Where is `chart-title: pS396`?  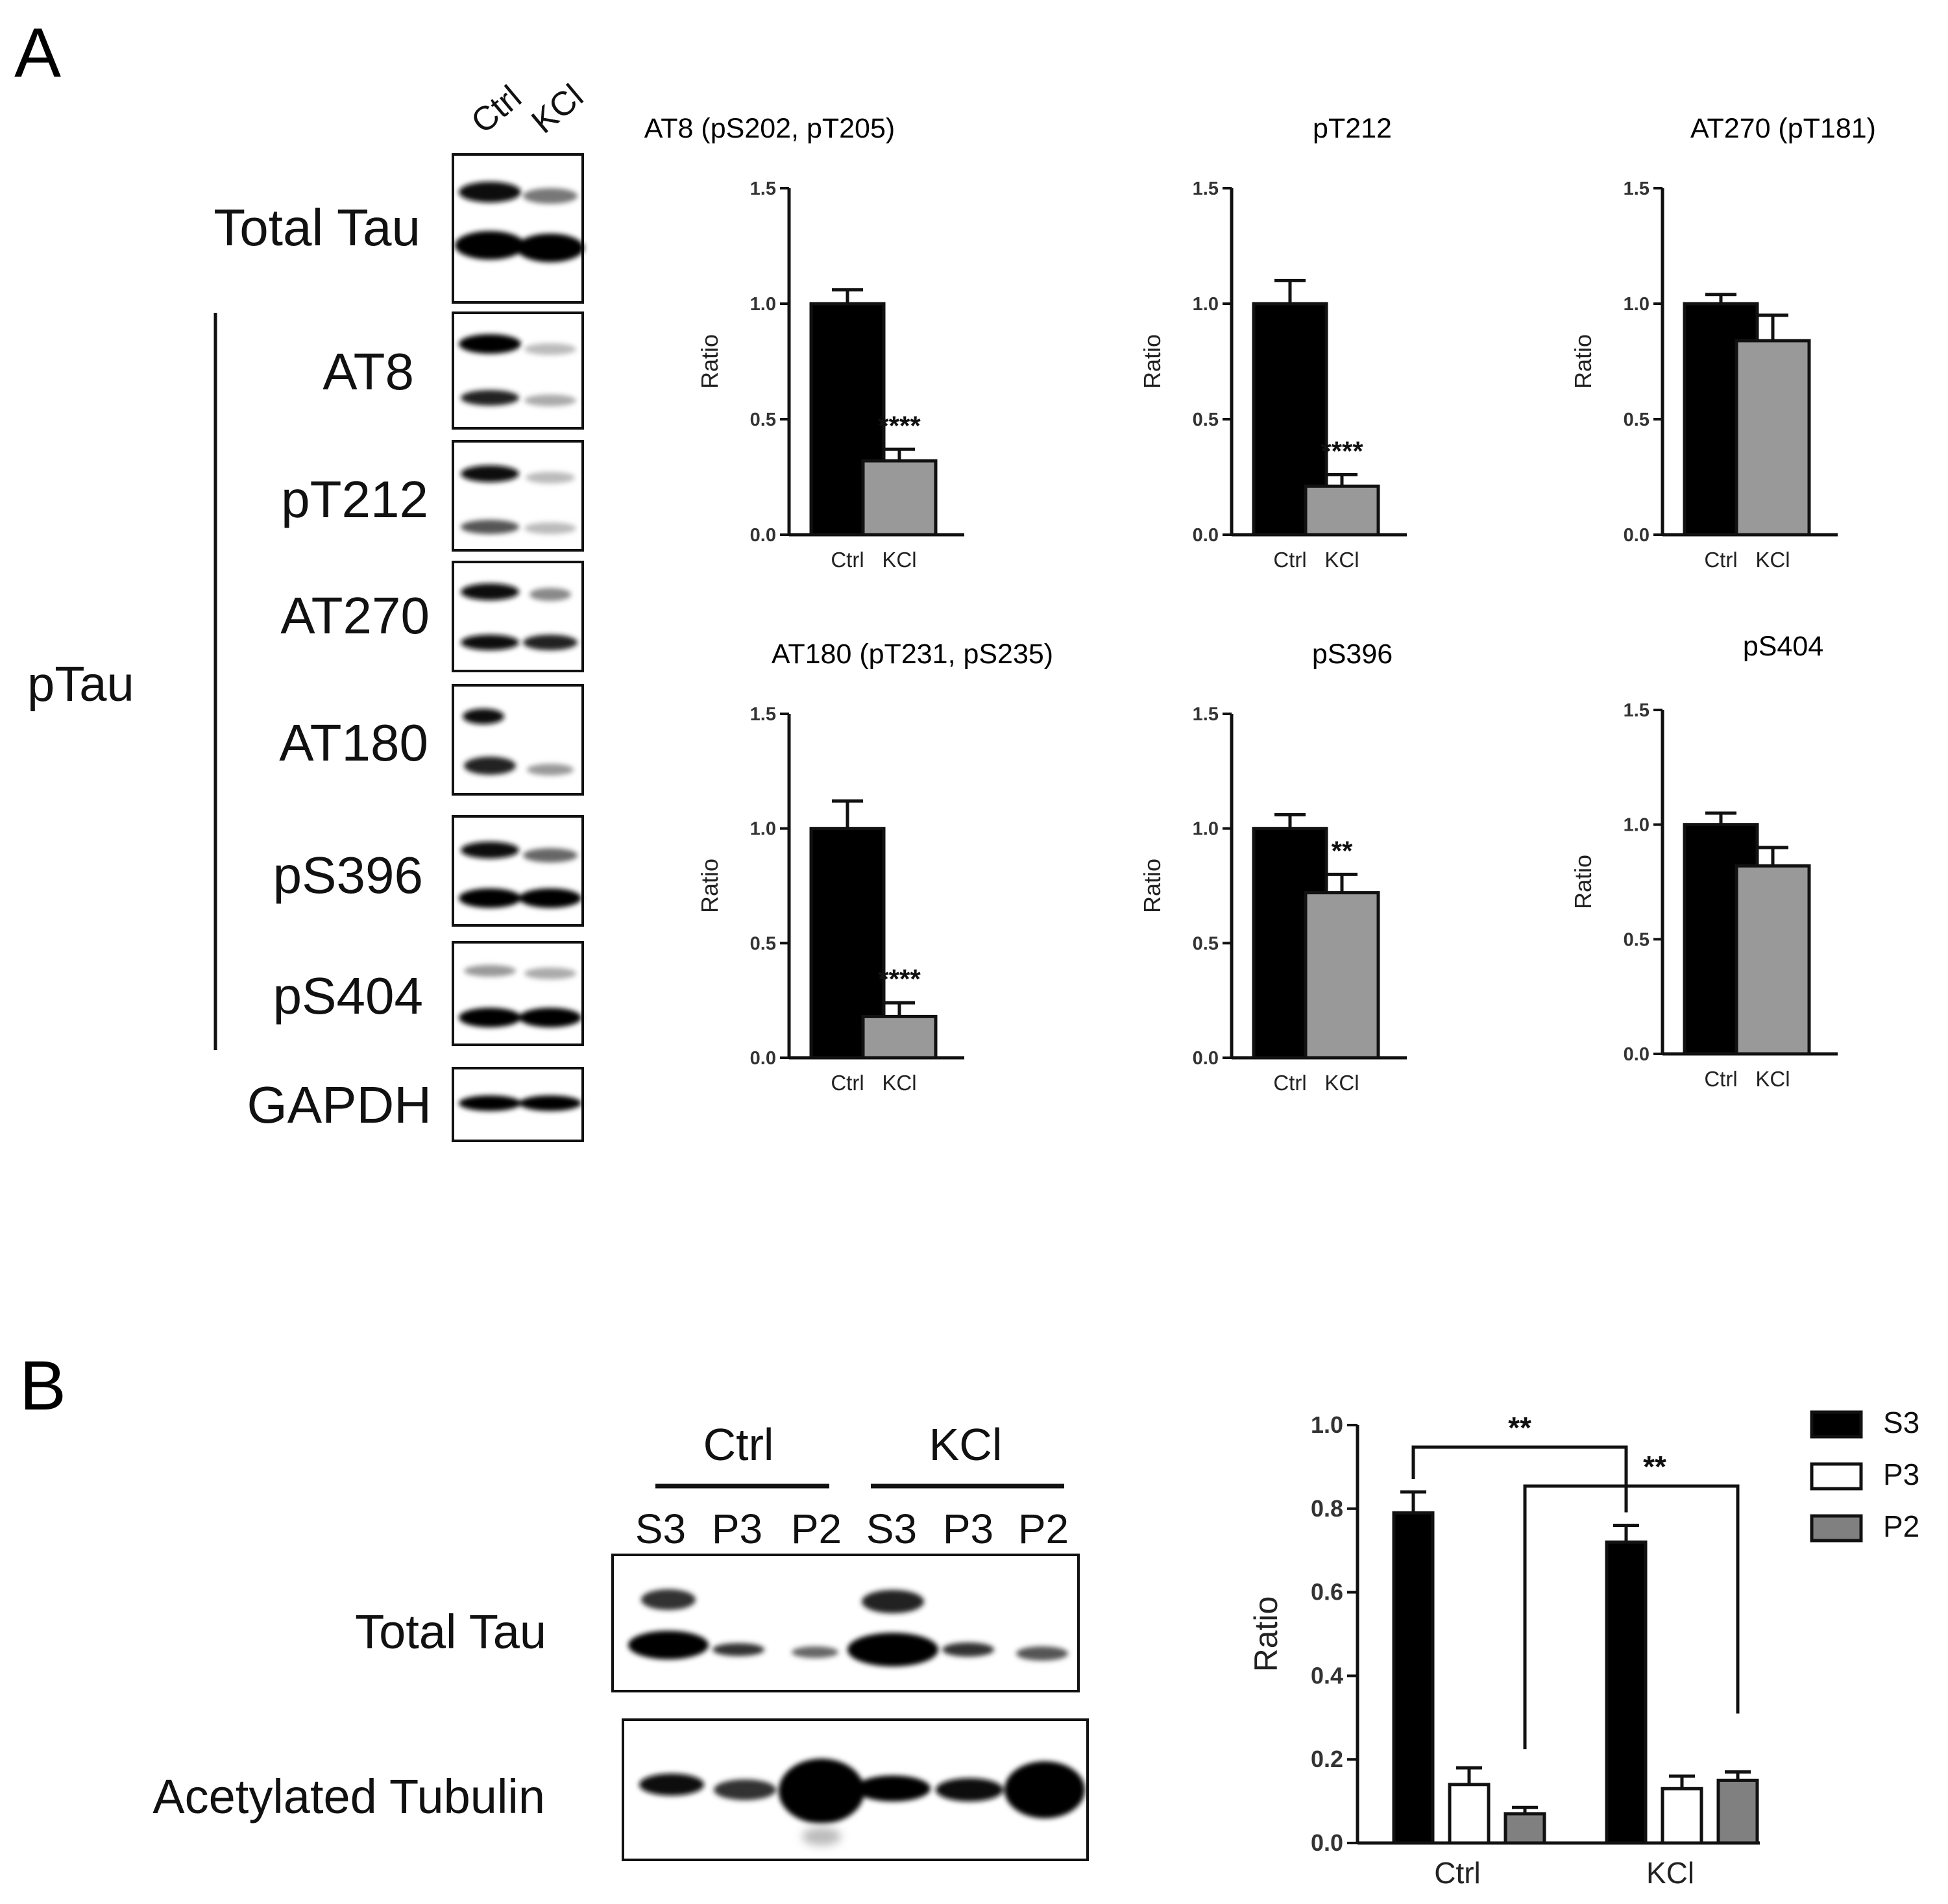 chart-title: pS396 is located at coordinates (1352, 654).